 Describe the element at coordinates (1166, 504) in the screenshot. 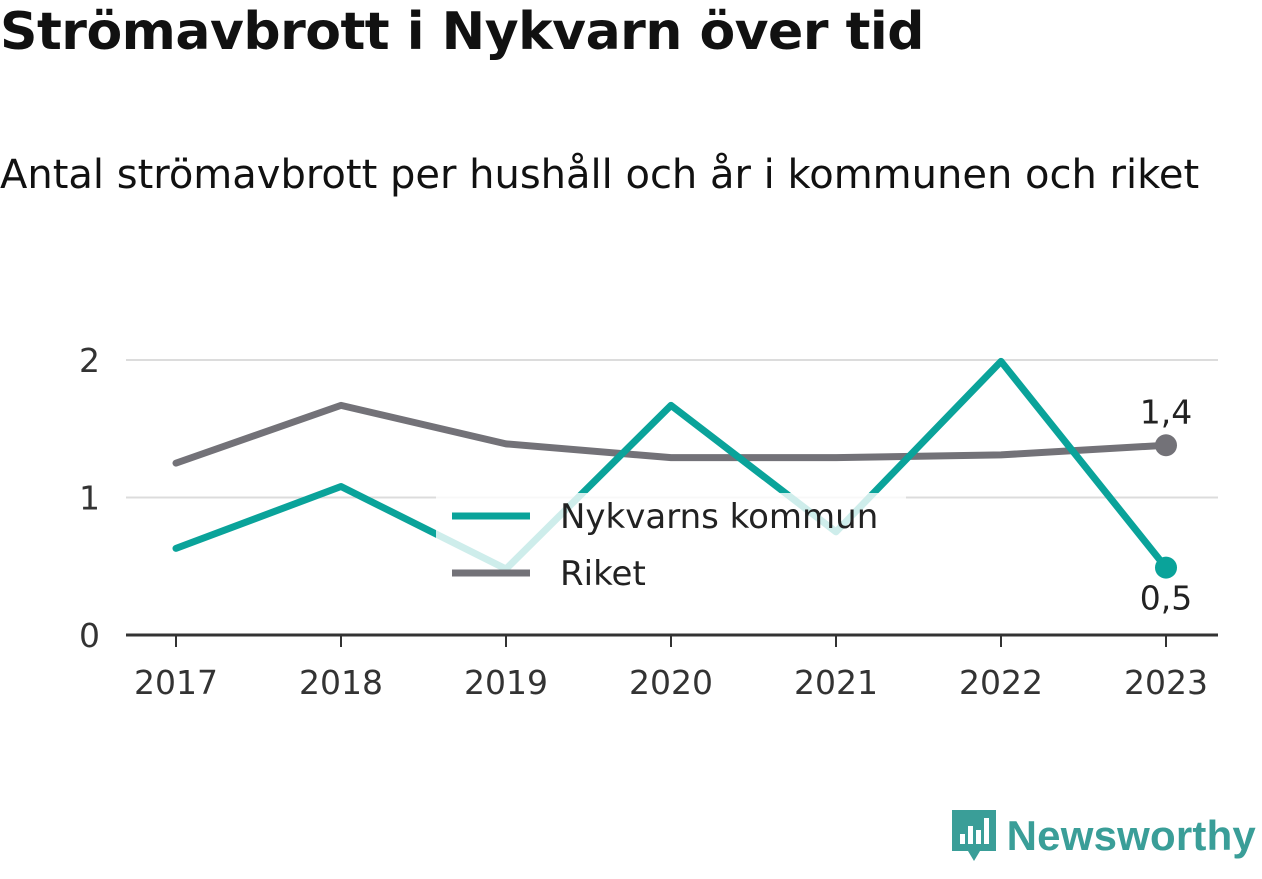

I see `data-labels: 1,4 0,5` at that location.